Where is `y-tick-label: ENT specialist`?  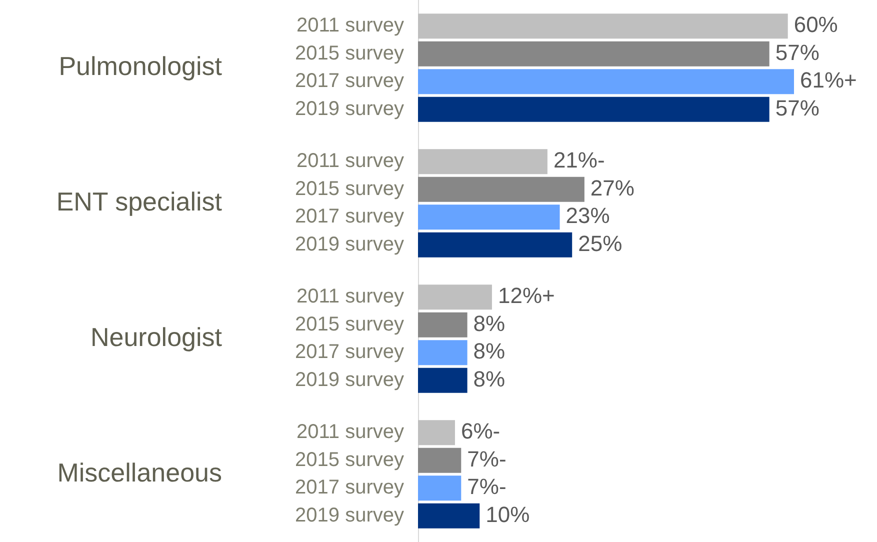
y-tick-label: ENT specialist is located at coordinates (139, 201).